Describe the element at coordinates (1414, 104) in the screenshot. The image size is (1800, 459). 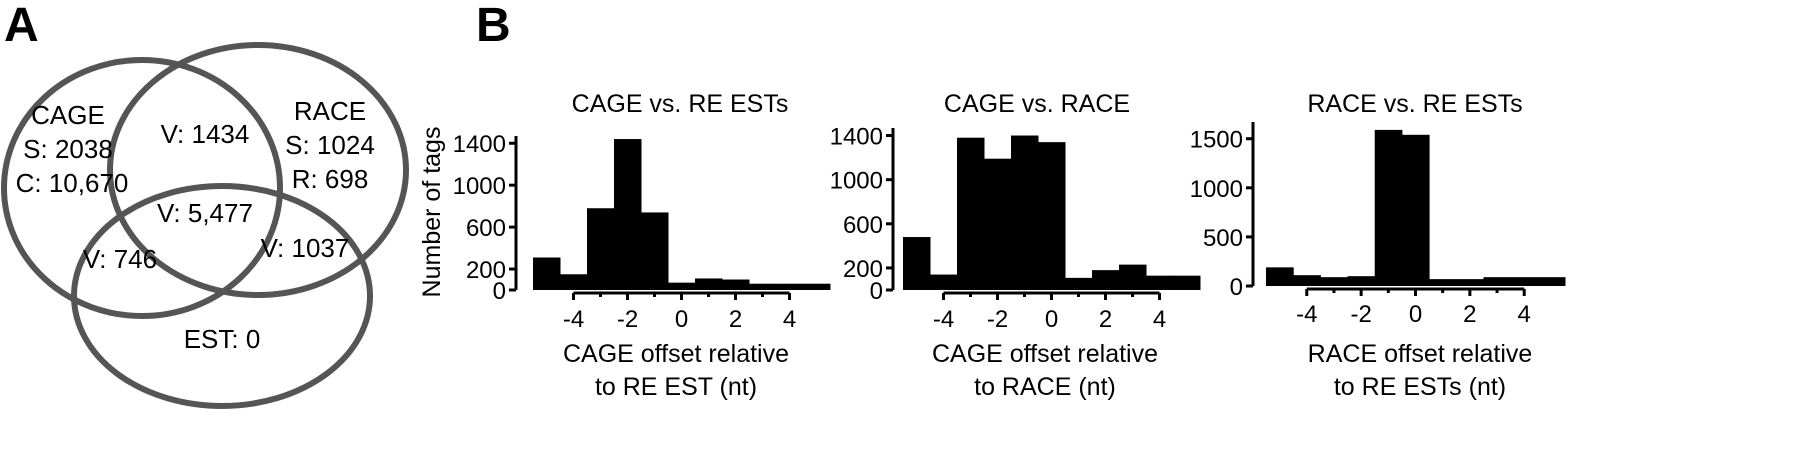
I see `chart-title: RACE vs. RE ESTs` at that location.